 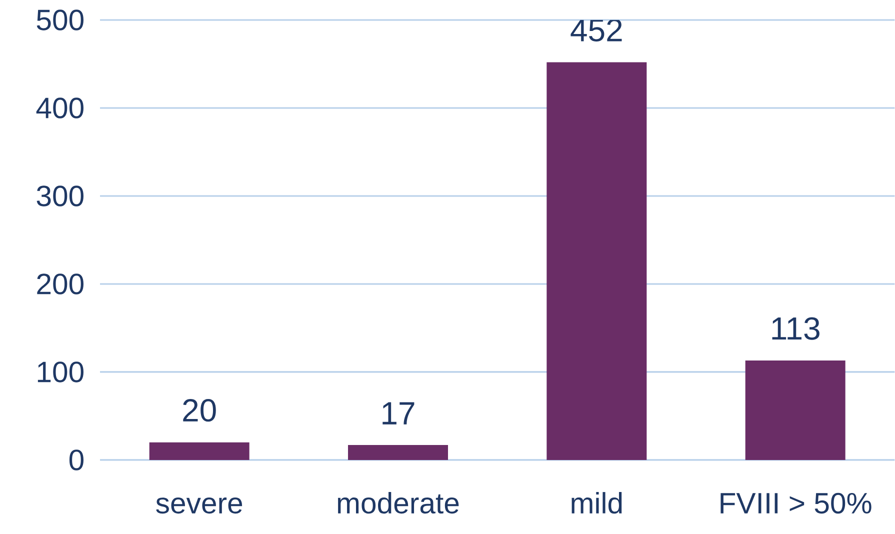 I want to click on y-tick-label: 0, so click(x=76, y=460).